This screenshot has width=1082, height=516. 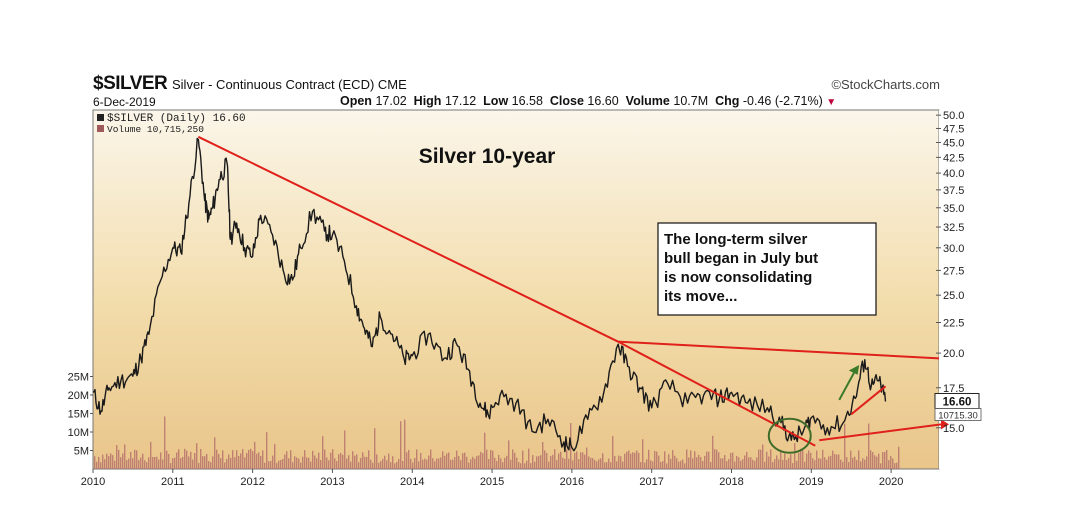 I want to click on contract-name: Silver - Continuous Contract (ECD), so click(x=273, y=84).